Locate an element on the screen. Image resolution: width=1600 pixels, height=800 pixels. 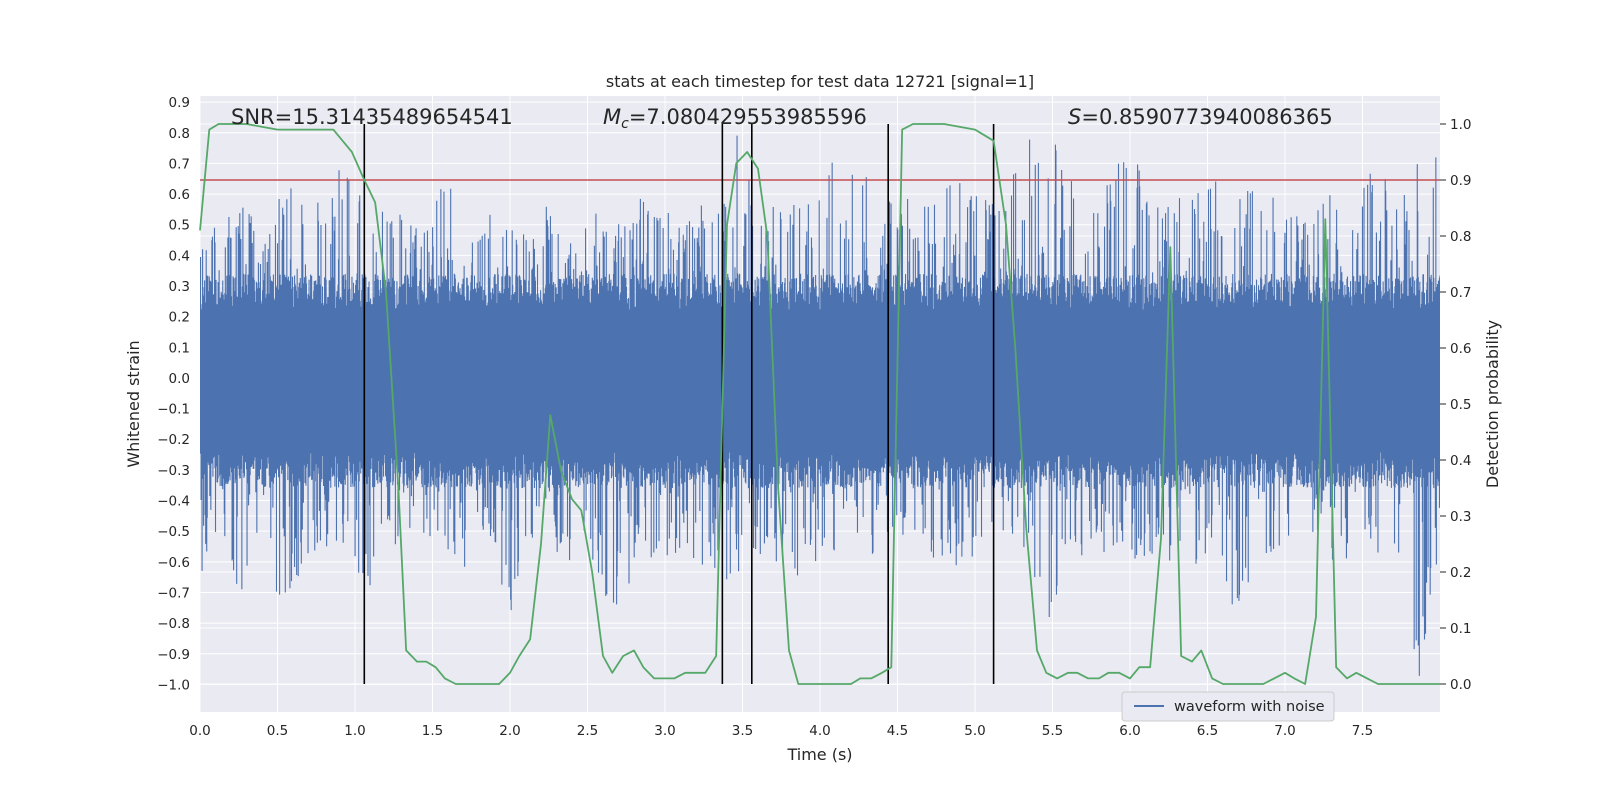
left-y-tick-label: 0.5 is located at coordinates (179, 226).